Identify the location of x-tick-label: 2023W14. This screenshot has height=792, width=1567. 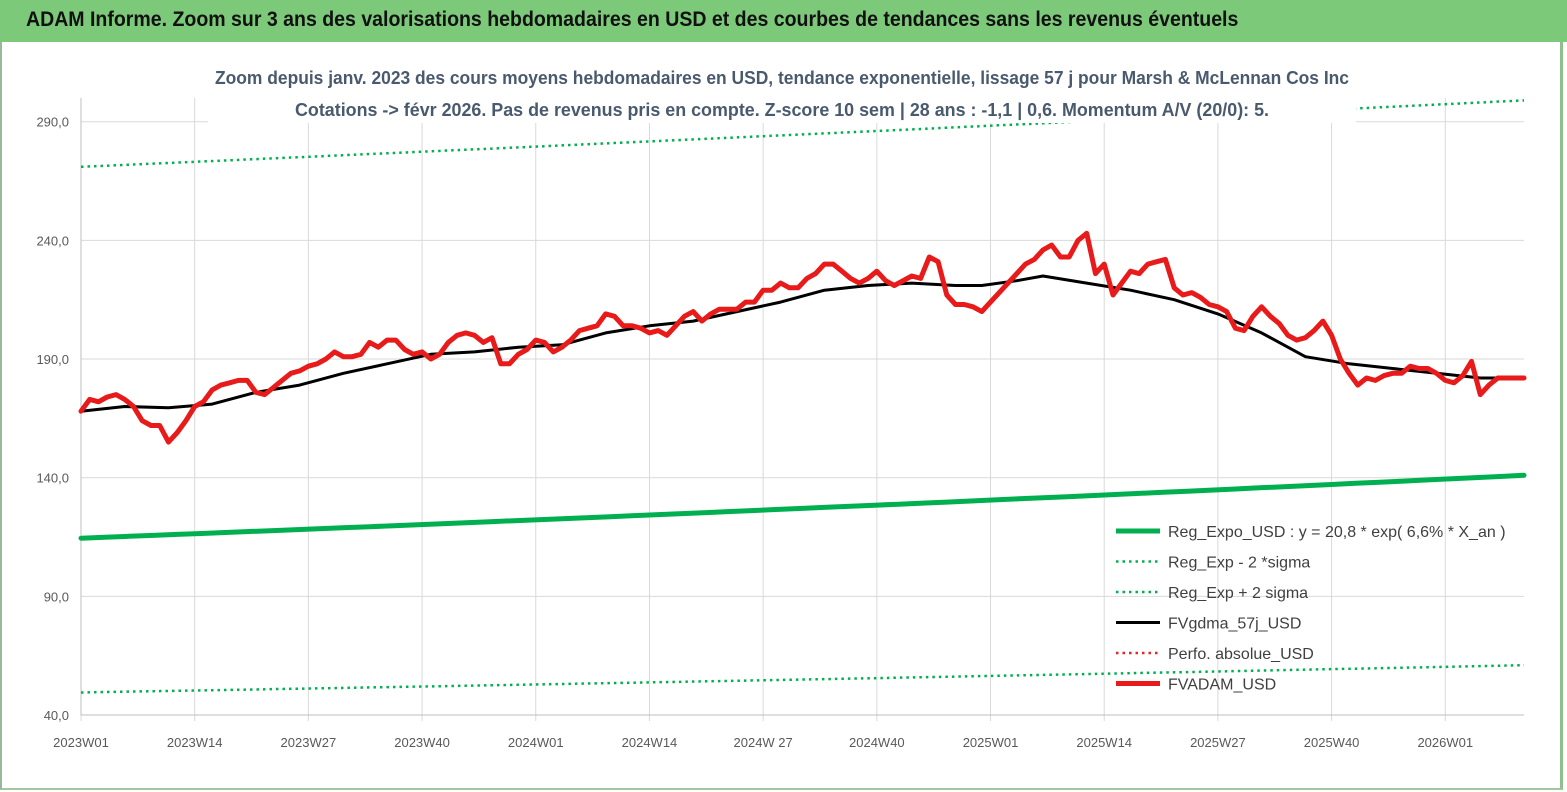
(195, 742).